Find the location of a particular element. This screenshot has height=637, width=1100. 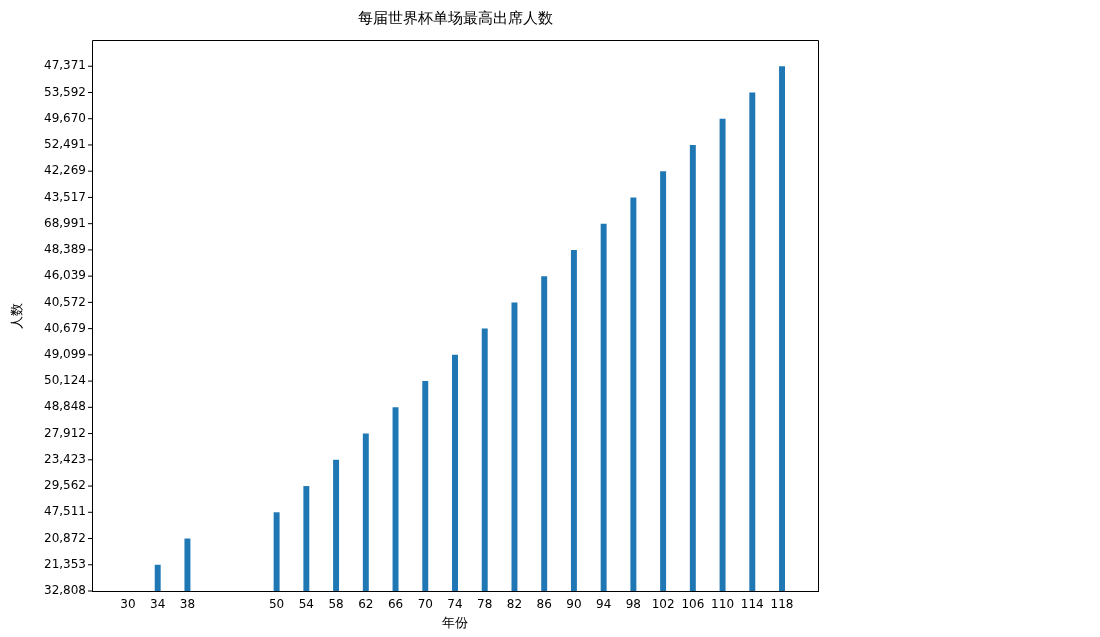

x-tick-label: 74 is located at coordinates (455, 604).